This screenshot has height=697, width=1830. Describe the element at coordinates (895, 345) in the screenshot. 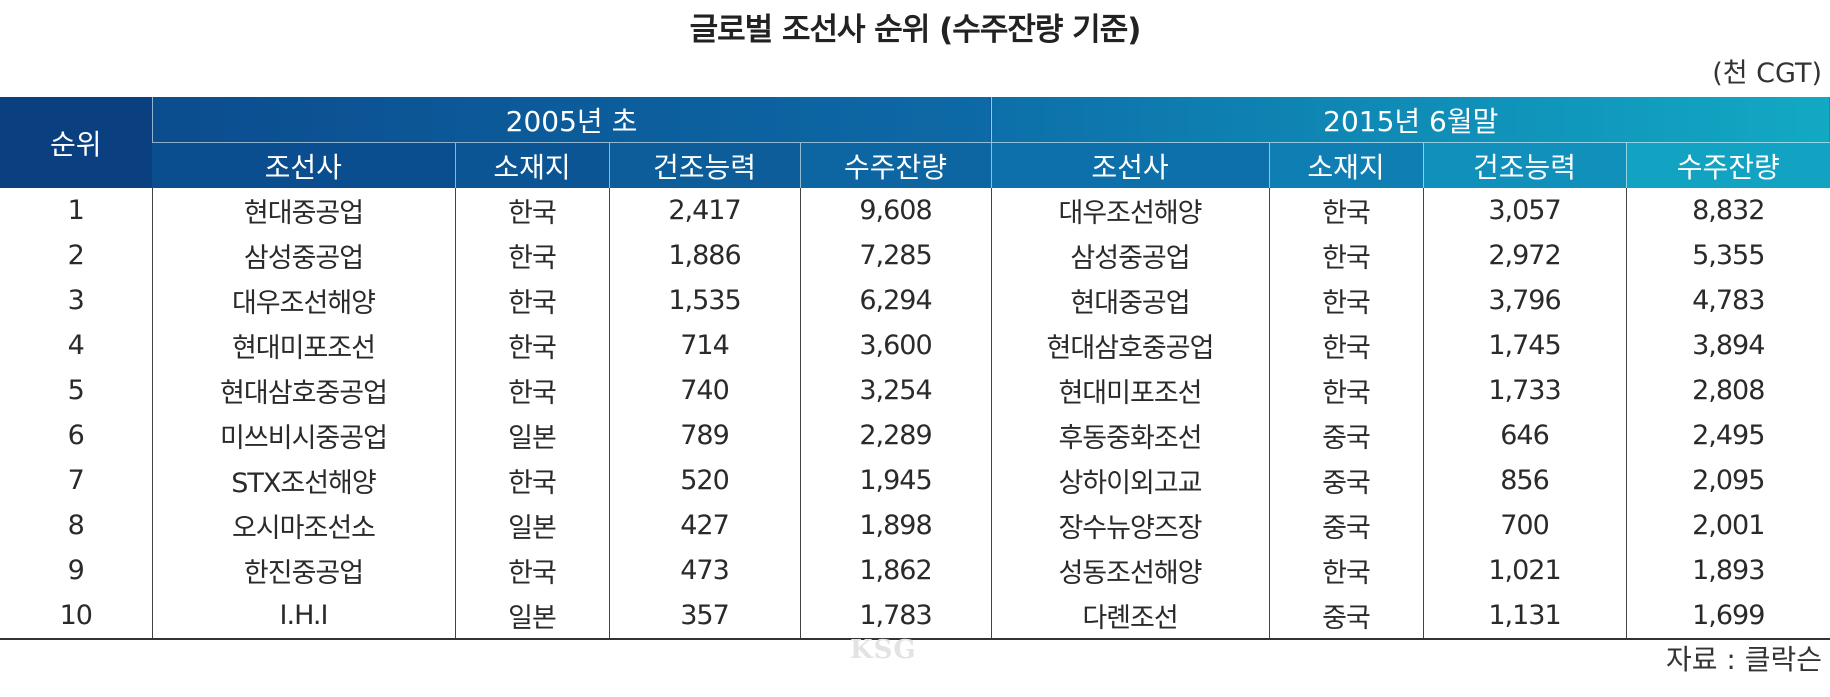

I see `backlog-cell: 3,600` at that location.